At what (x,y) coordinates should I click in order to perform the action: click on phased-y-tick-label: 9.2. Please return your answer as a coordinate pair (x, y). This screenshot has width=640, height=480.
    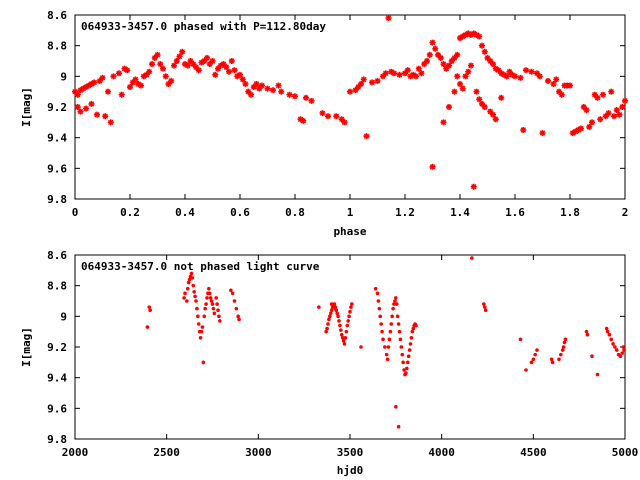
    Looking at the image, I should click on (57, 107).